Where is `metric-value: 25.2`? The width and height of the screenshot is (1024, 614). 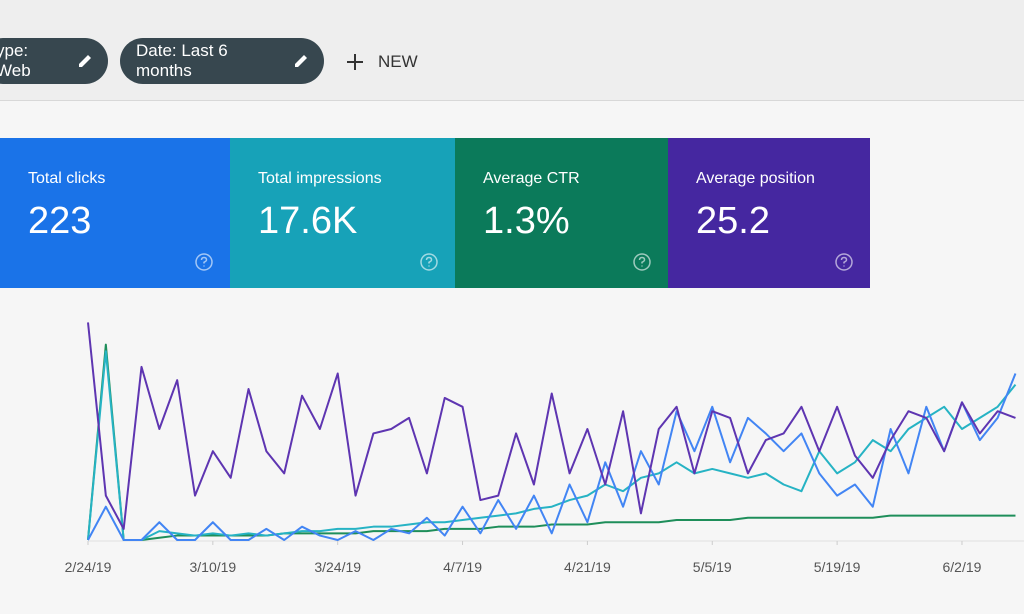
metric-value: 25.2 is located at coordinates (733, 221).